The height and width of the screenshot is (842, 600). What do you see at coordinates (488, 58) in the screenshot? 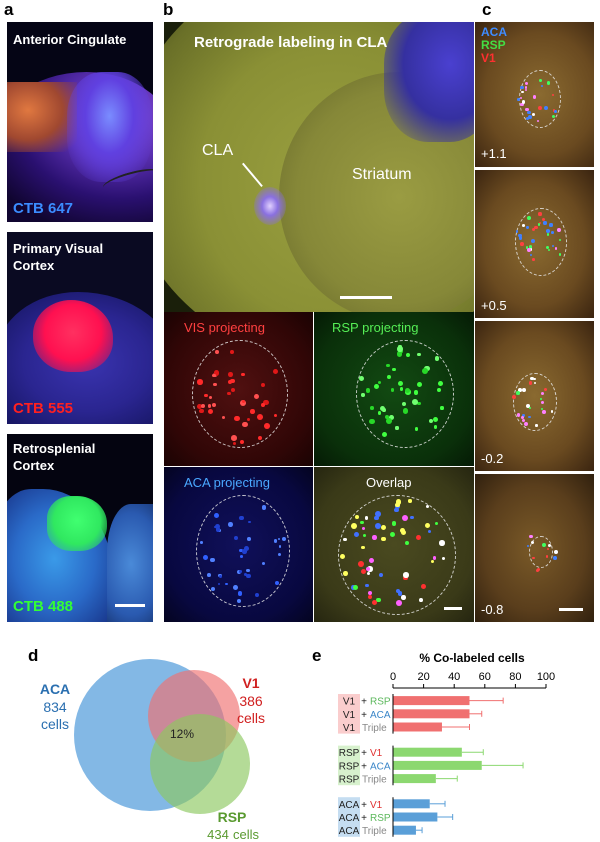
I see `legend-v1: V1` at bounding box center [488, 58].